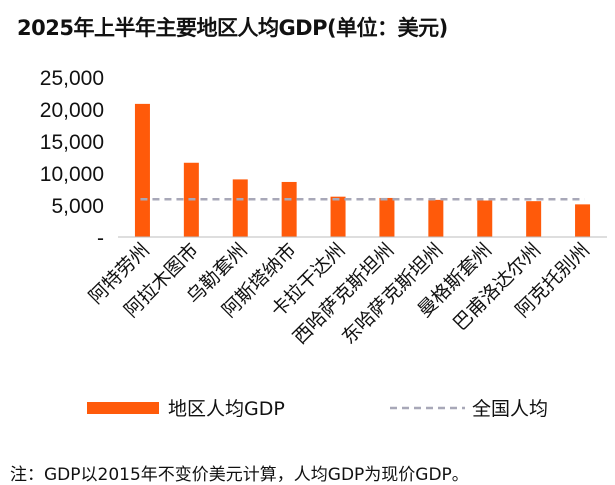  What do you see at coordinates (226, 409) in the screenshot?
I see `legend-label-bar: 地区人均GDP` at bounding box center [226, 409].